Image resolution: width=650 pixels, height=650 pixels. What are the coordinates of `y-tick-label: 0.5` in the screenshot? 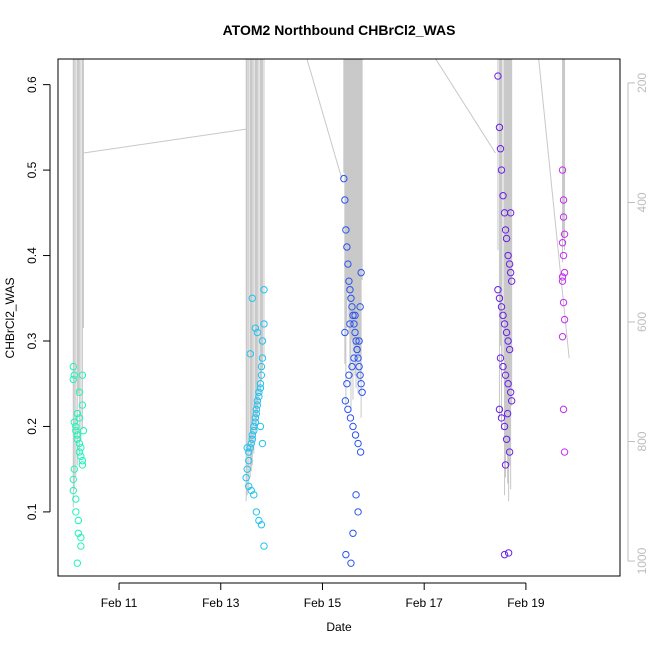 It's located at (32, 169).